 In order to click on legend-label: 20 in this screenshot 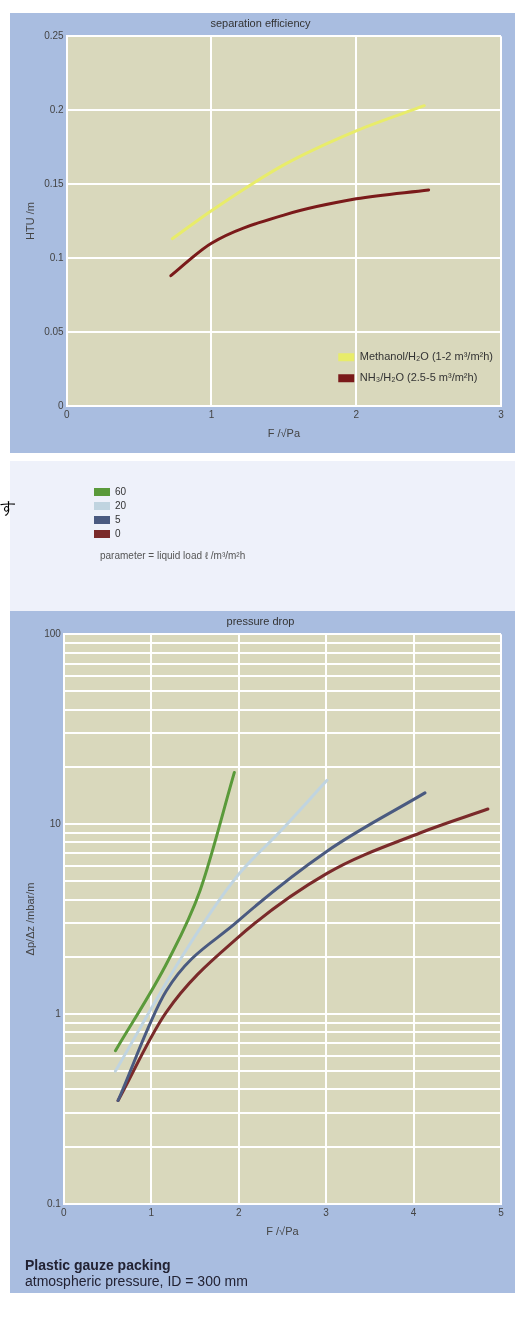, I will do `click(121, 505)`.